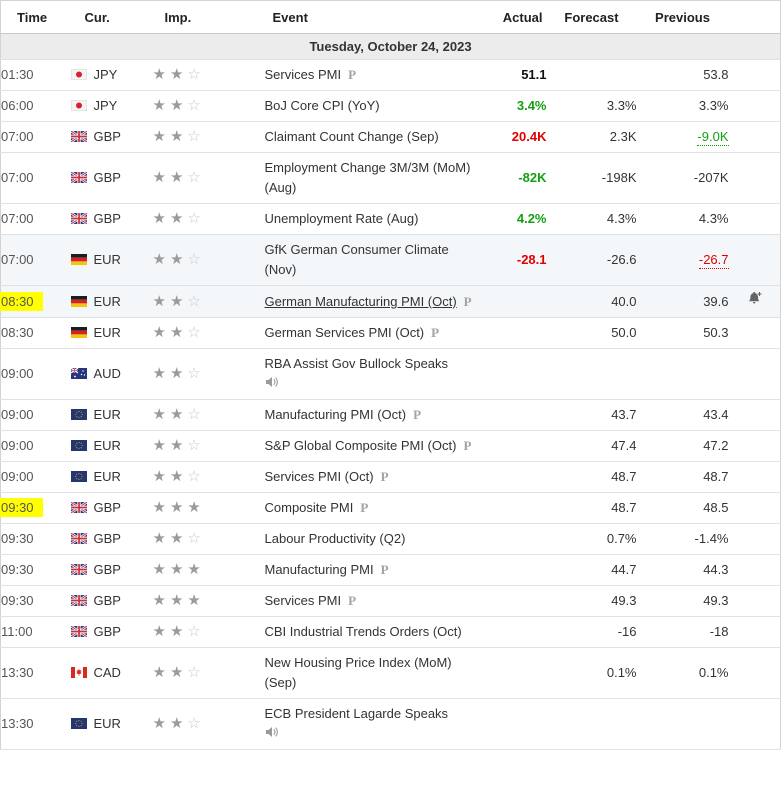 The width and height of the screenshot is (782, 800). What do you see at coordinates (358, 672) in the screenshot?
I see `event-link: New Housing Price Index (MoM) (Sep)` at bounding box center [358, 672].